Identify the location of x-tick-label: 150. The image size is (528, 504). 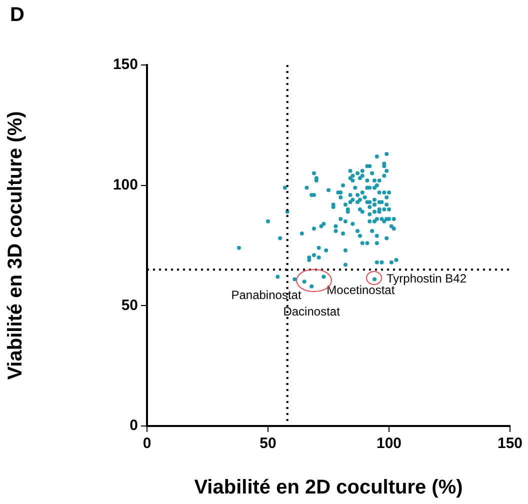
(510, 443).